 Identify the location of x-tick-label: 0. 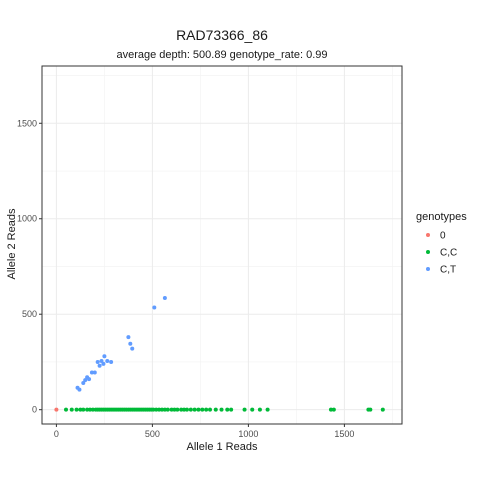
(56, 434).